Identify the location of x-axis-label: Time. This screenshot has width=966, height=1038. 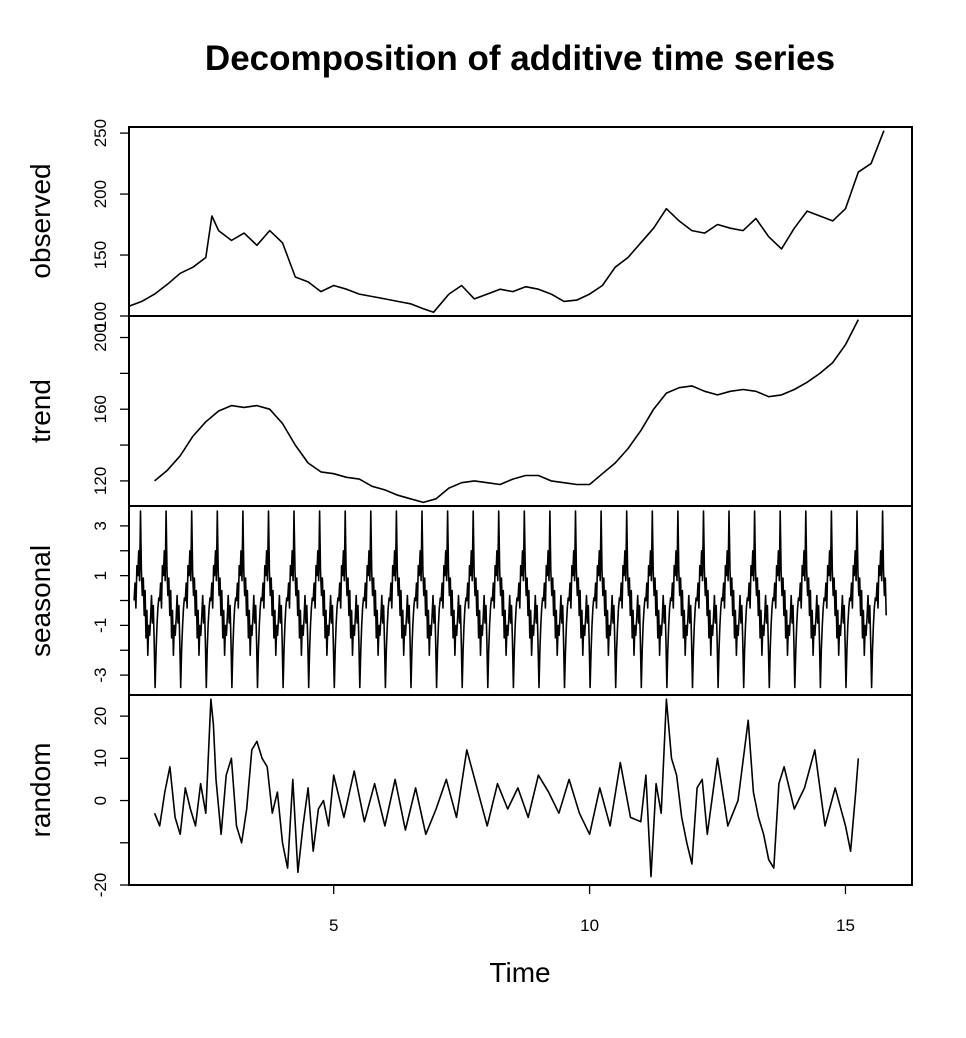
(519, 972).